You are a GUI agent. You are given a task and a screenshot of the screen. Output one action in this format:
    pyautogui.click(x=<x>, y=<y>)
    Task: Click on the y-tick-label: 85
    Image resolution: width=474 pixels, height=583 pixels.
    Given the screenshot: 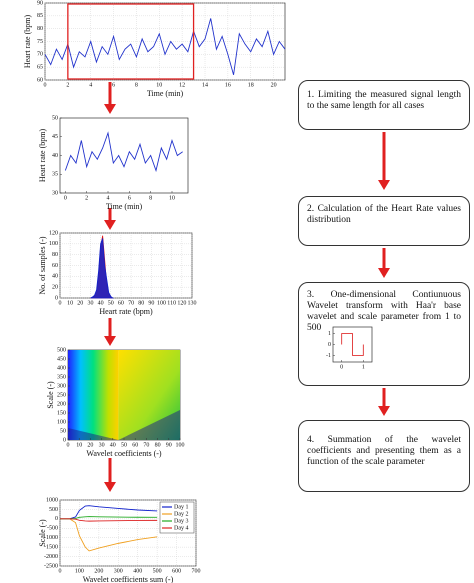 What is the action you would take?
    pyautogui.click(x=40, y=16)
    